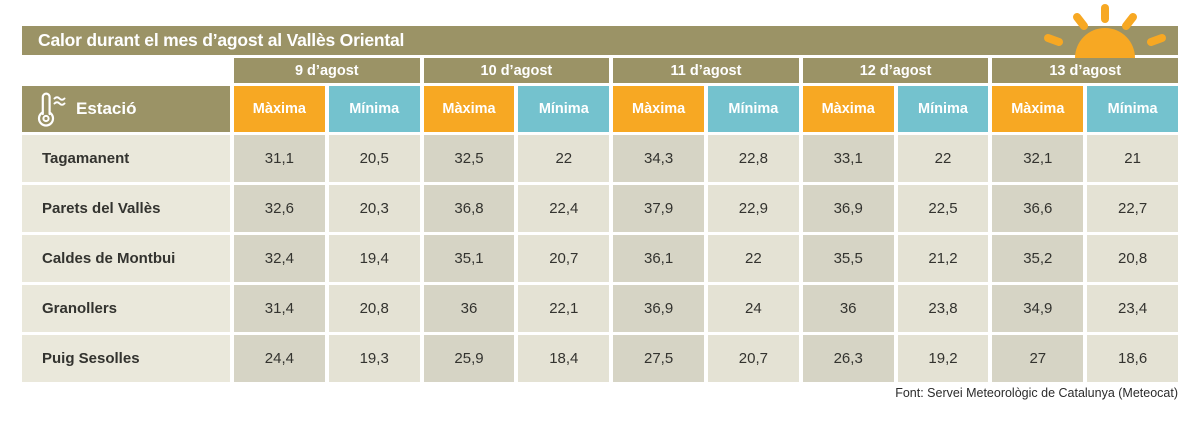 The width and height of the screenshot is (1200, 430). Describe the element at coordinates (126, 158) in the screenshot. I see `station-name-cell: Tagamanent` at that location.